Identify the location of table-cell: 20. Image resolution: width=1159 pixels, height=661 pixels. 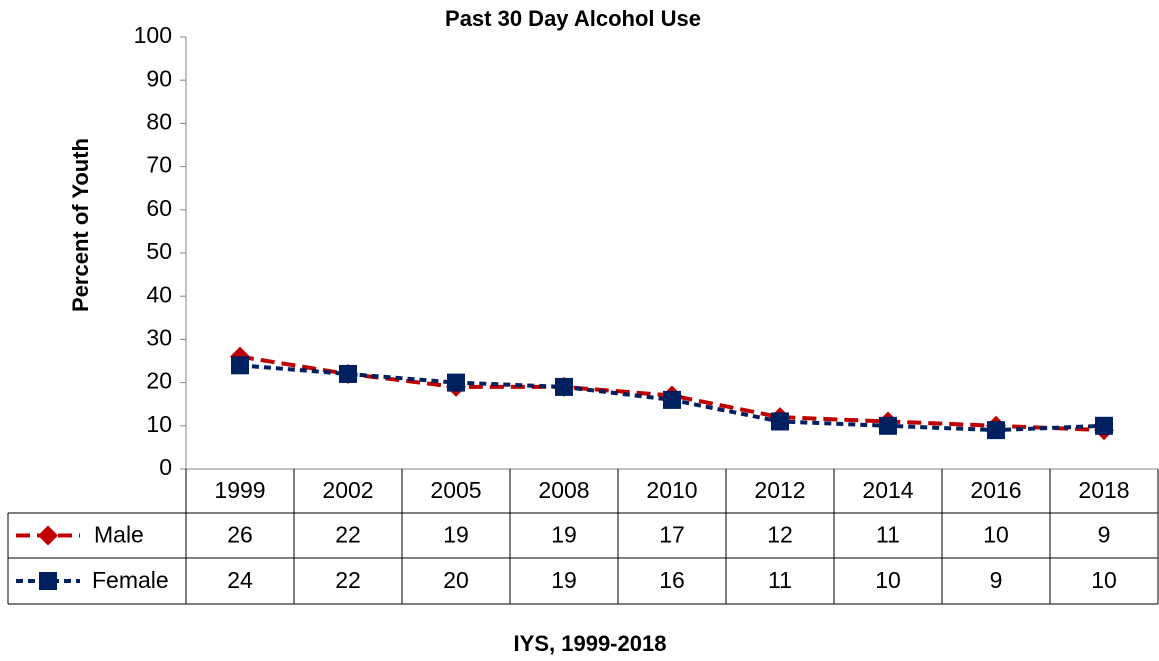
(456, 580).